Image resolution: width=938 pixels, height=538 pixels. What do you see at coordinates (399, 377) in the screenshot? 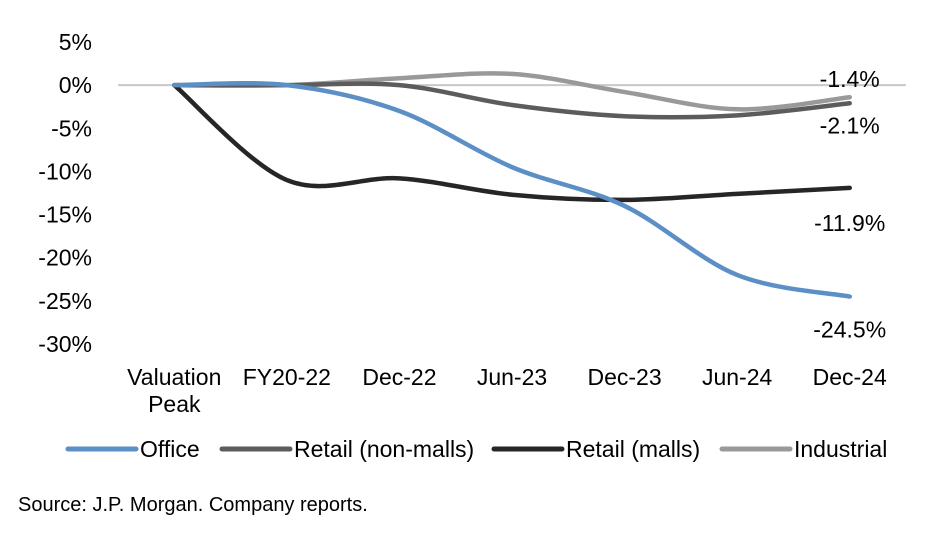
I see `x-tick-label: Dec-22` at bounding box center [399, 377].